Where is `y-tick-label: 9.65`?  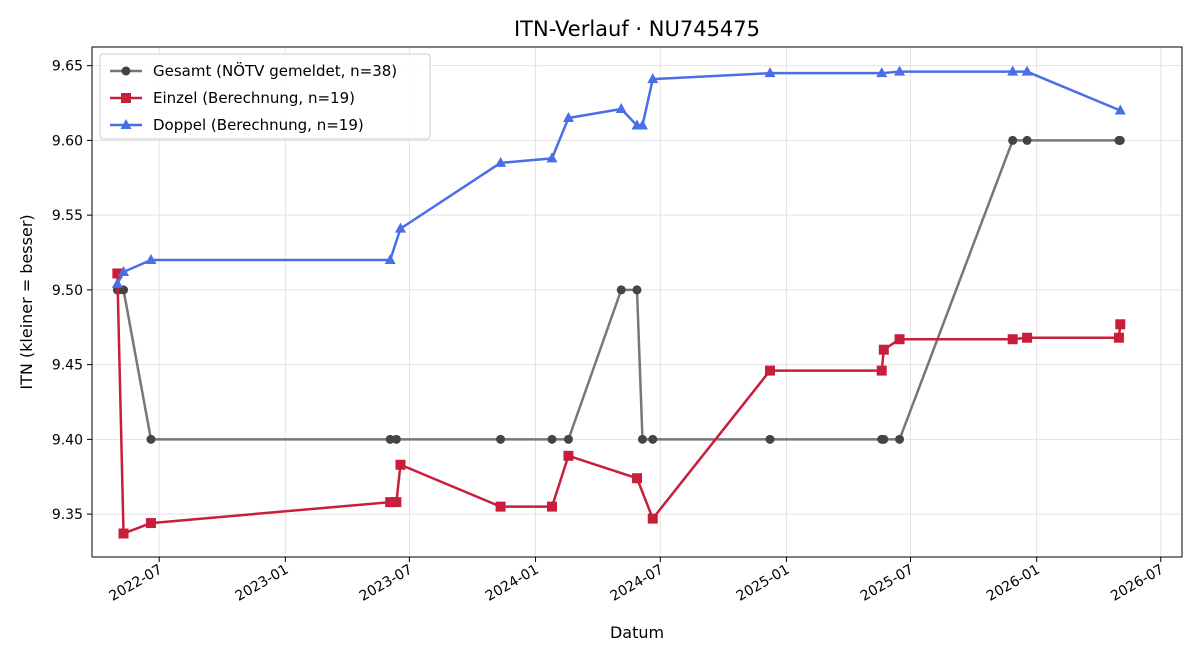
y-tick-label: 9.65 is located at coordinates (67, 67).